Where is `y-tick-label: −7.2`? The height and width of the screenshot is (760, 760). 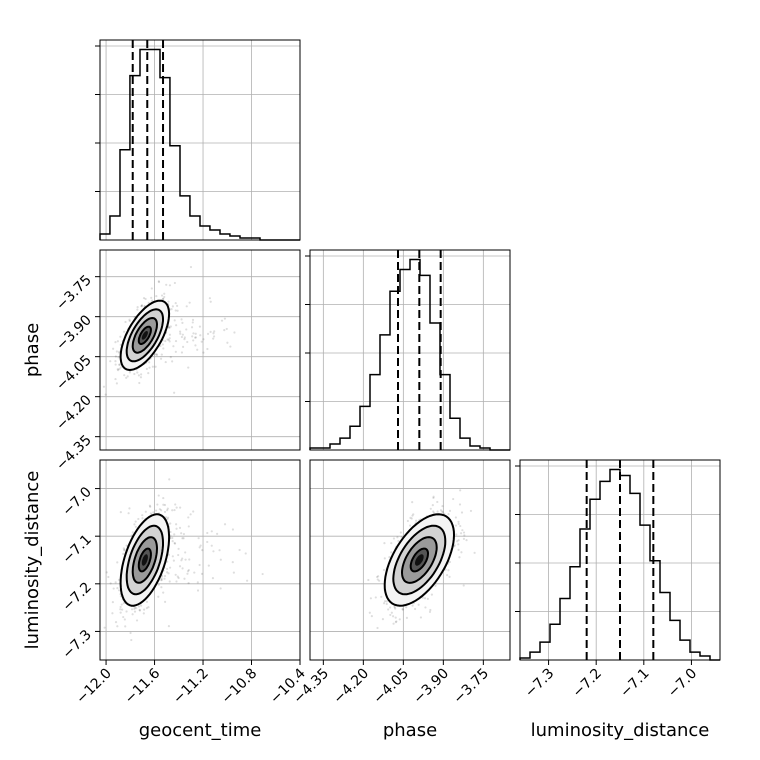 y-tick-label: −7.2 is located at coordinates (76, 596).